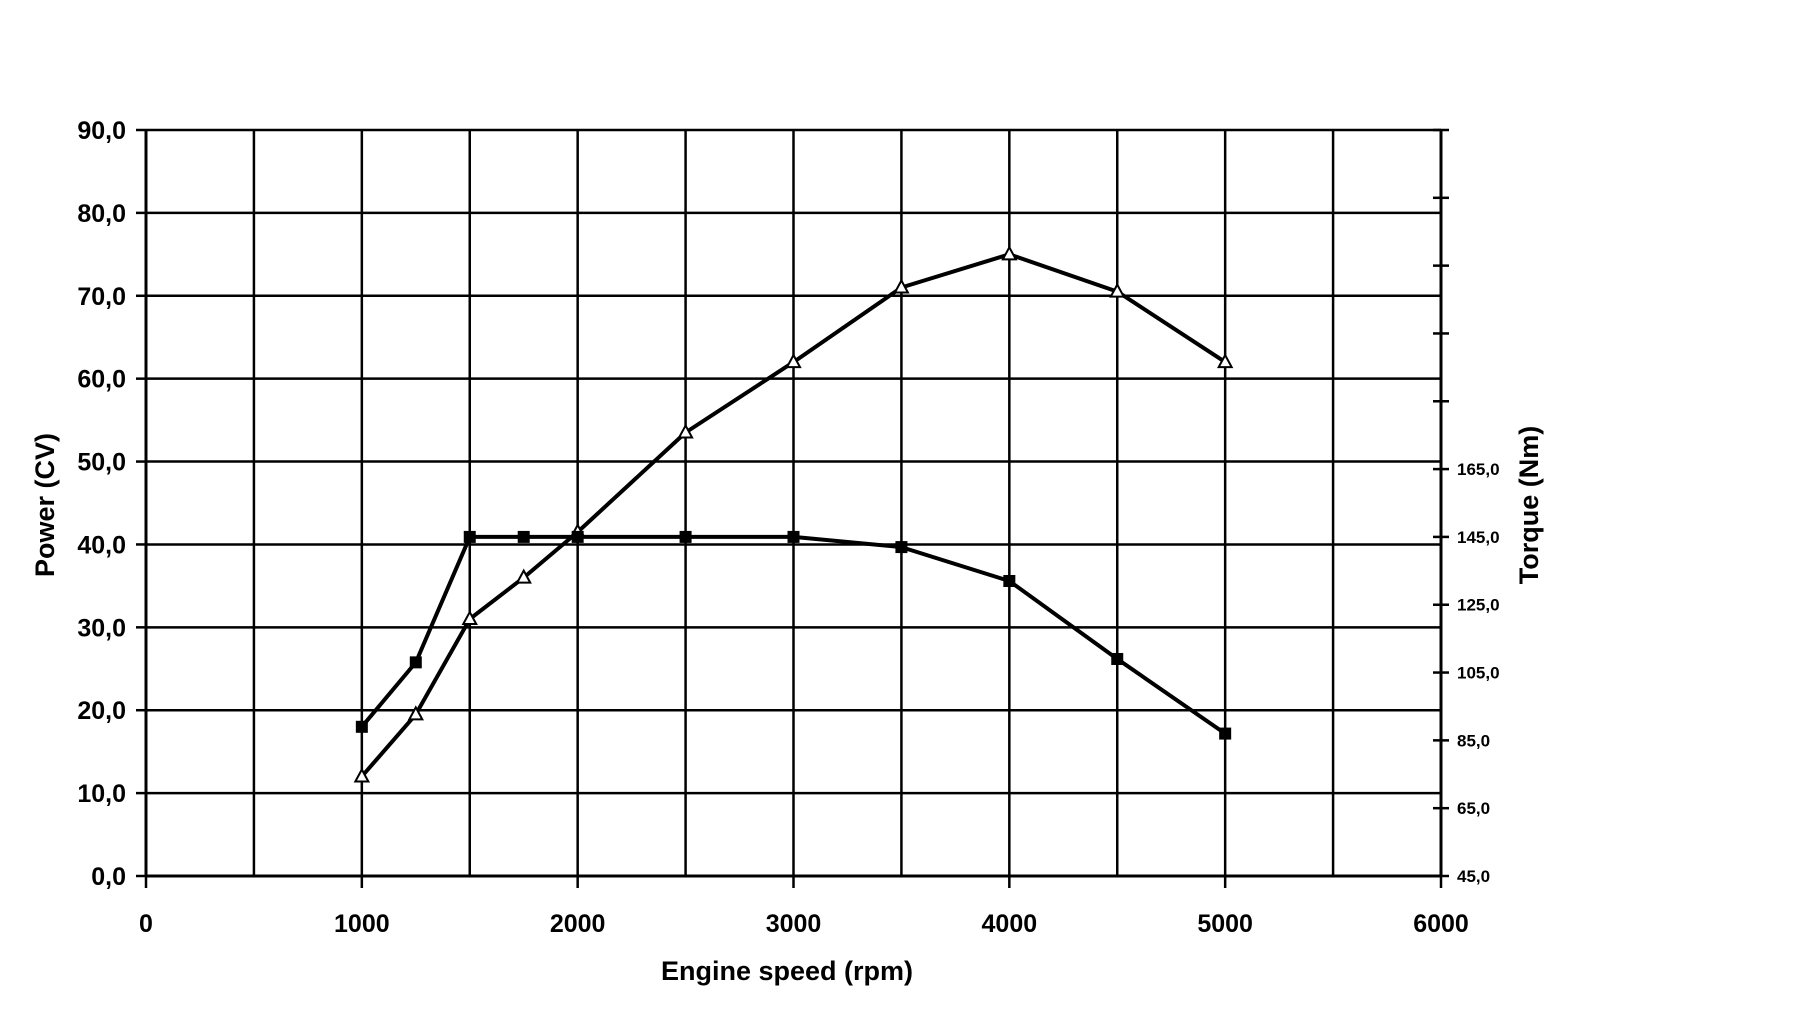 Image resolution: width=1809 pixels, height=1024 pixels. What do you see at coordinates (1473, 876) in the screenshot?
I see `y2-tick-label: 45,0` at bounding box center [1473, 876].